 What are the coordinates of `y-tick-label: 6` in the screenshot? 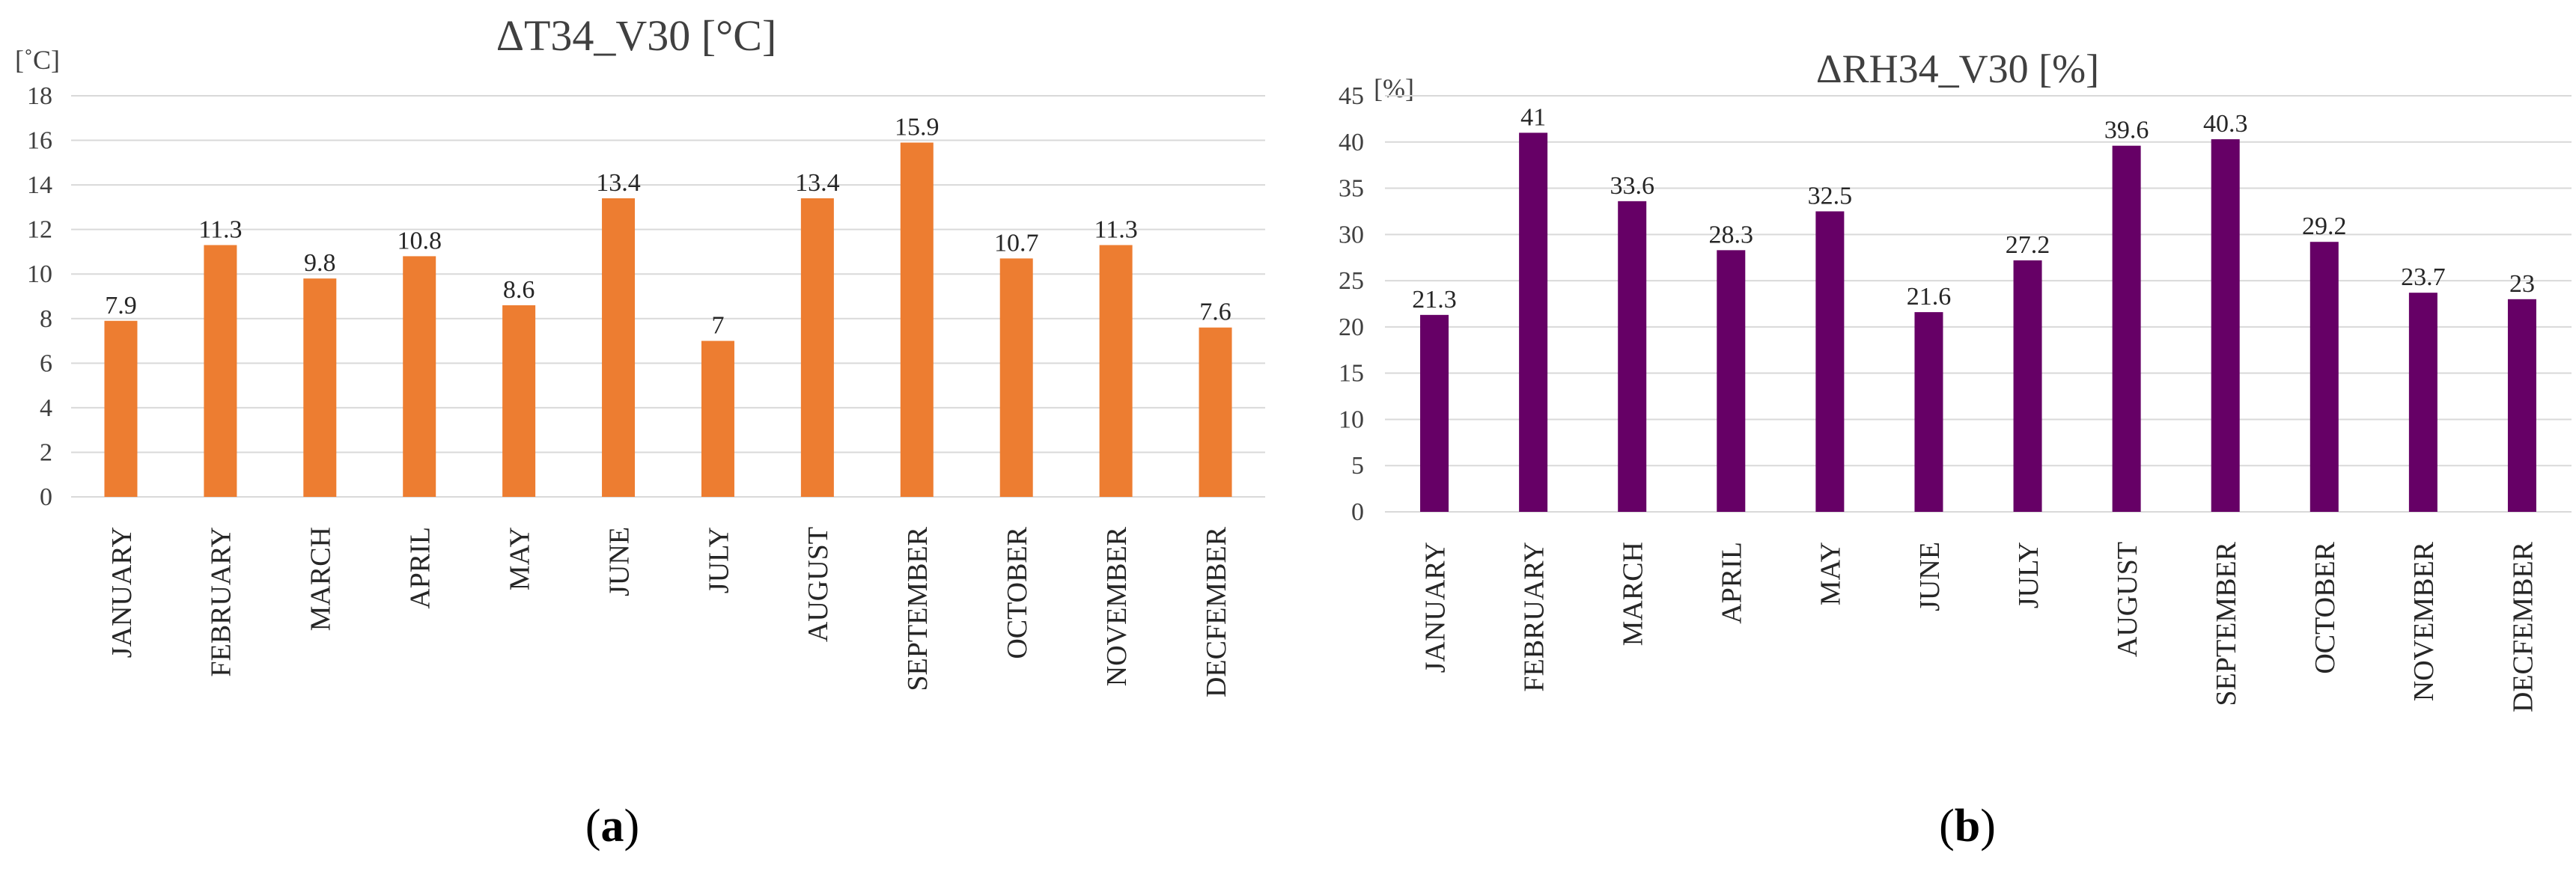 It's located at (46, 363).